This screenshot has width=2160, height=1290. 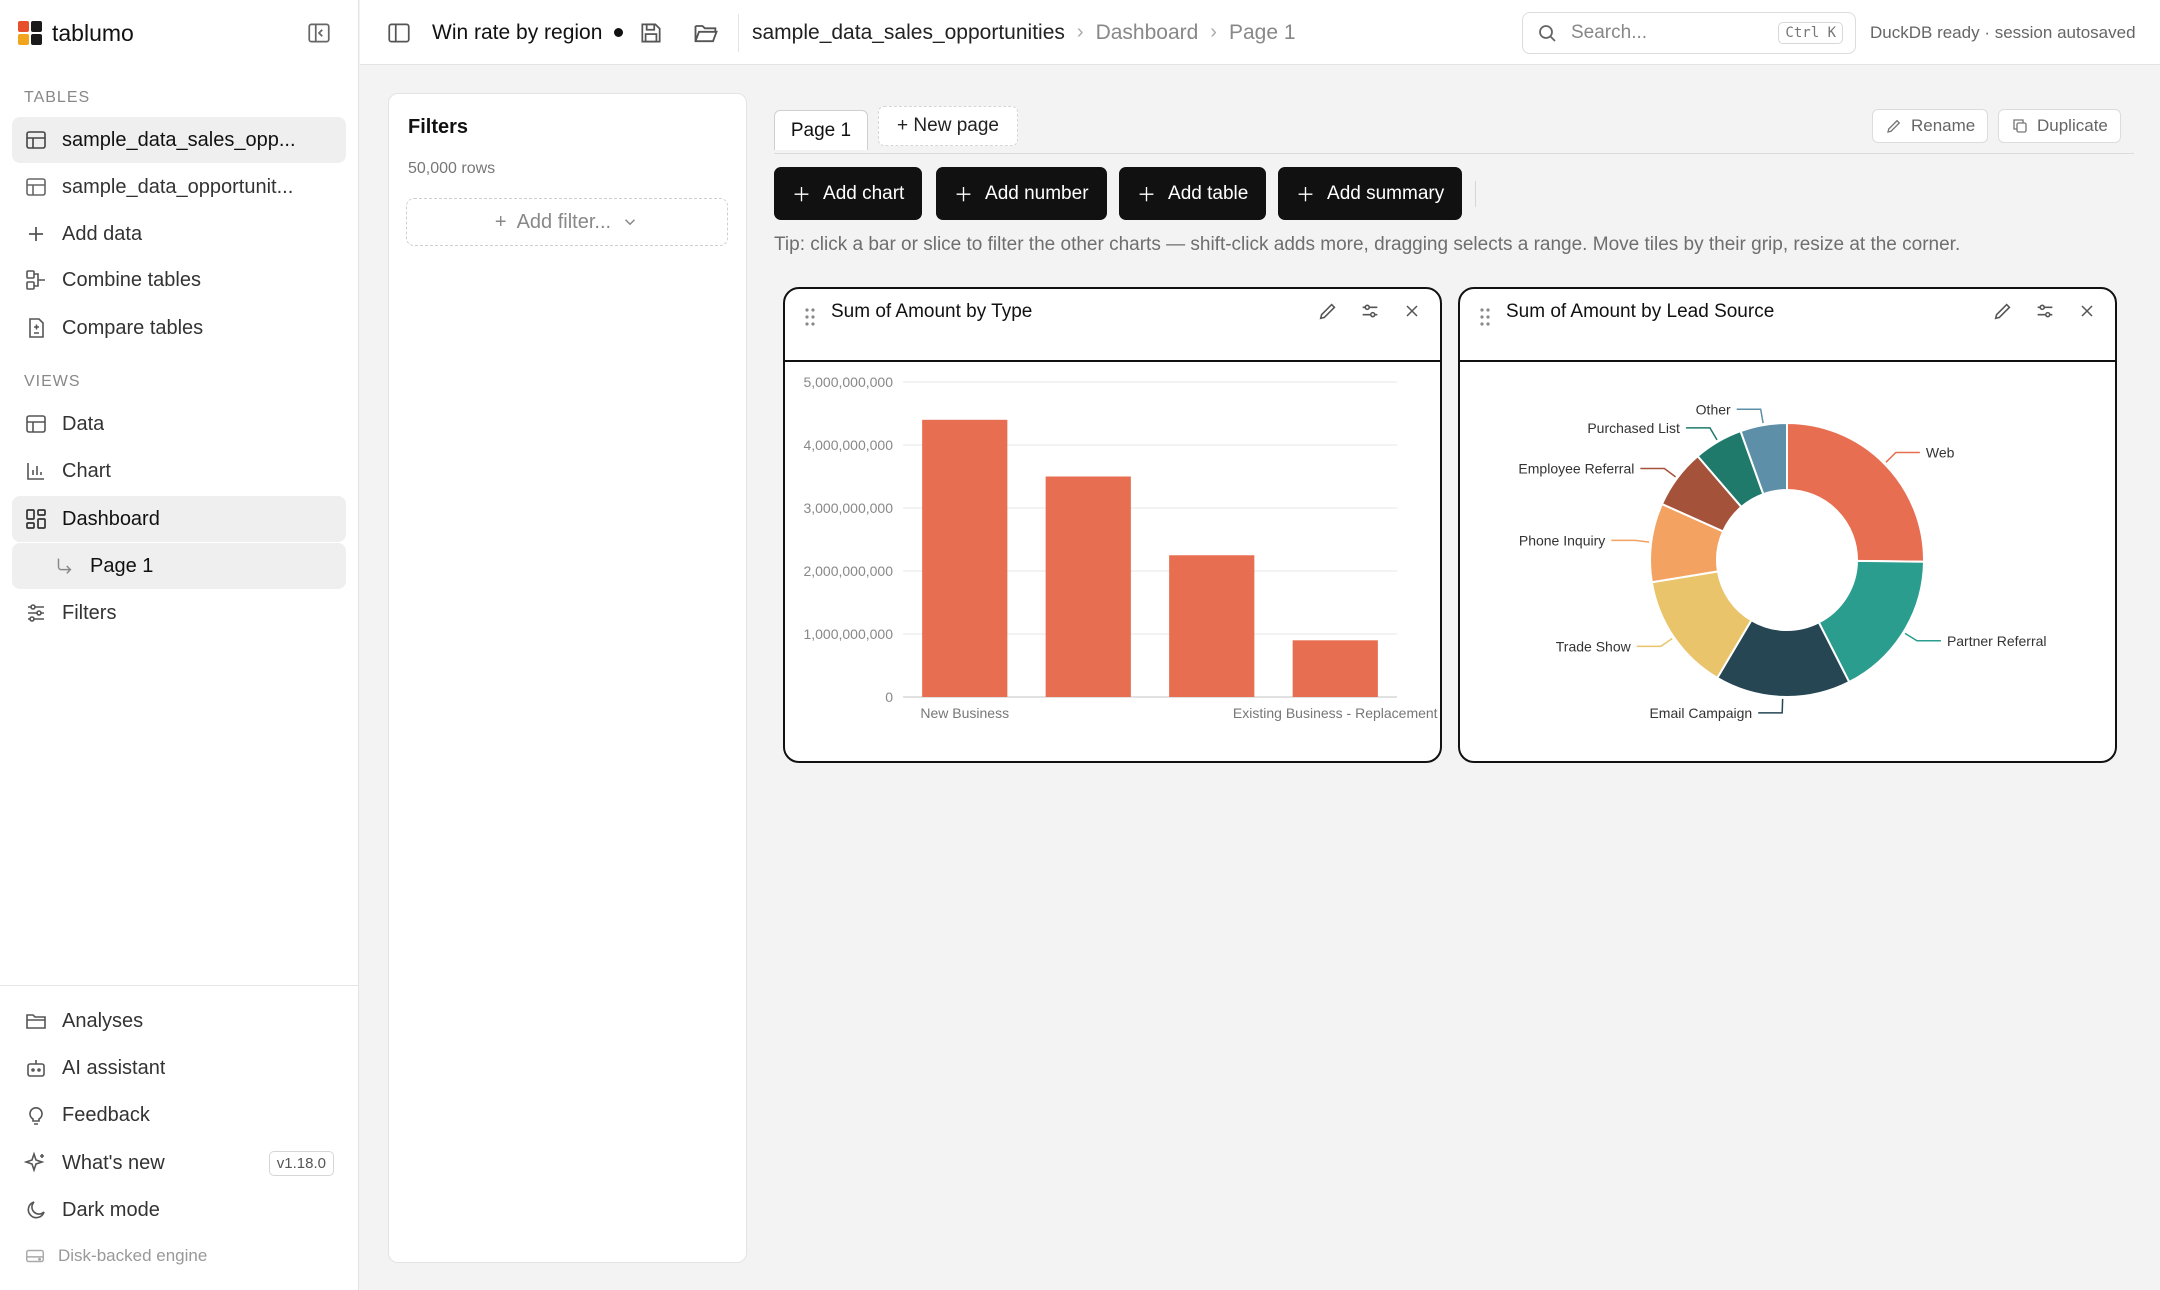 I want to click on add-summary-label: Add summary, so click(x=1386, y=193).